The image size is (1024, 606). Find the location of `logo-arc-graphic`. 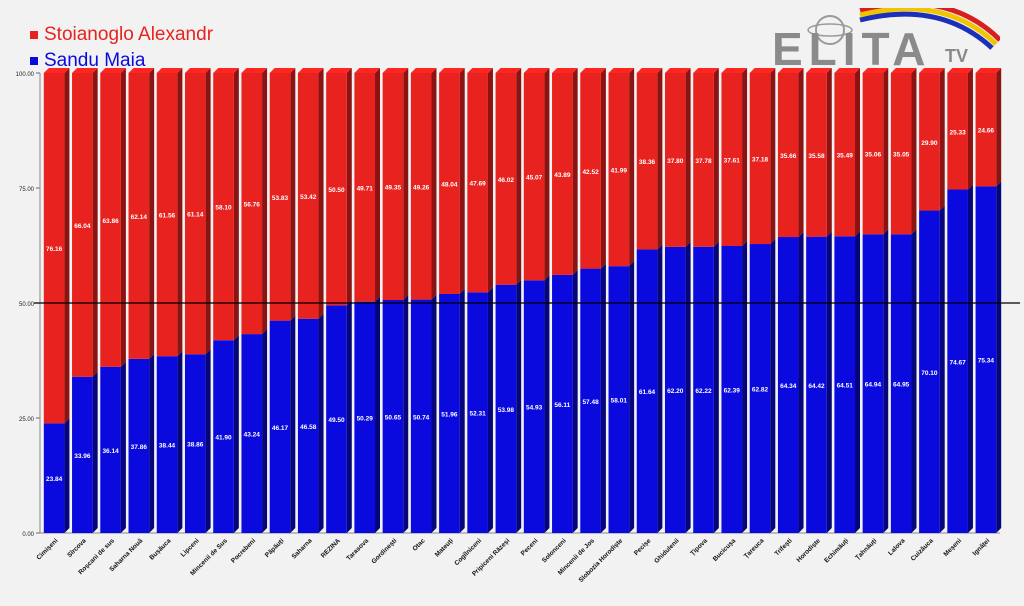

logo-arc-graphic is located at coordinates (903, 29).